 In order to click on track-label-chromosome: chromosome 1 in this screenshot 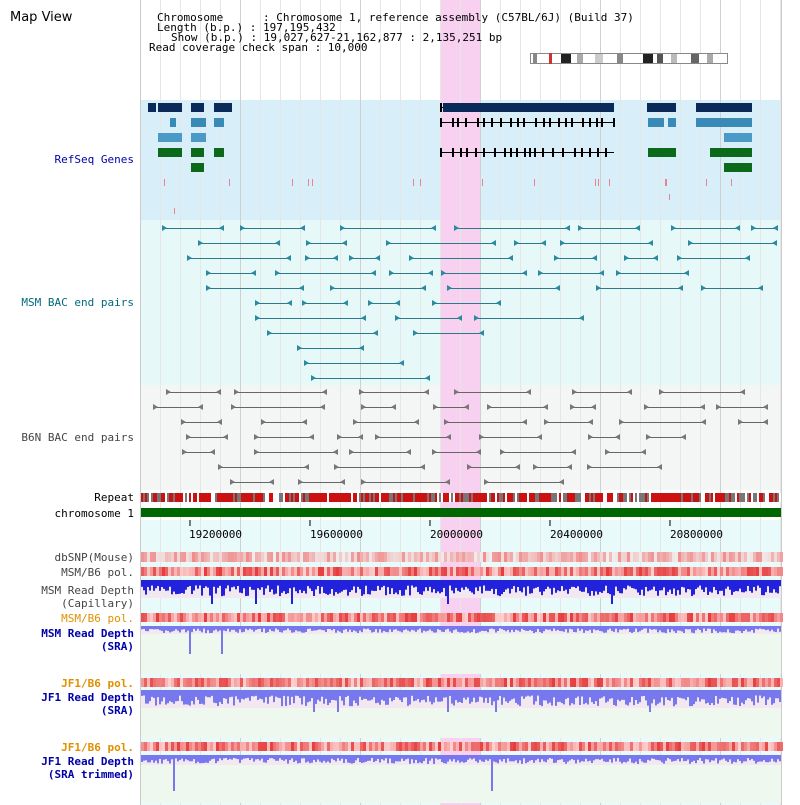, I will do `click(94, 513)`.